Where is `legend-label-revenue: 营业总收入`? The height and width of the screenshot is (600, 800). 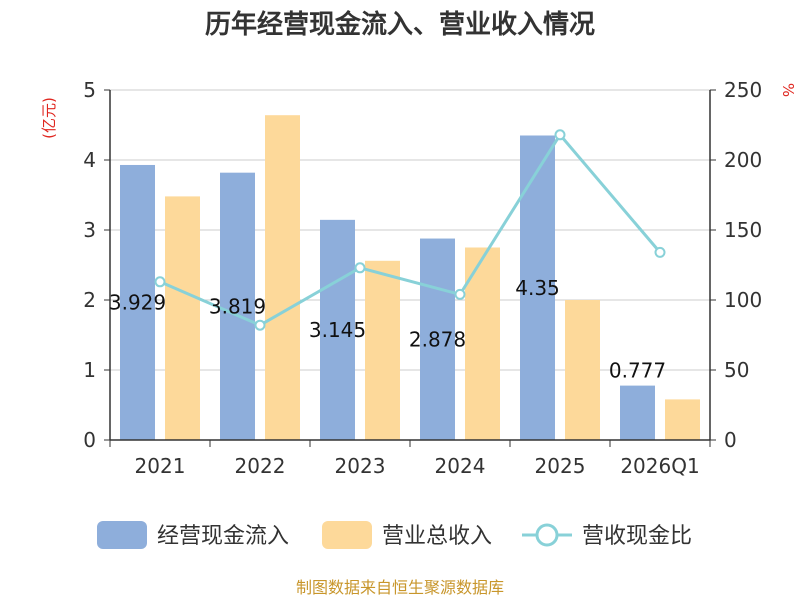
legend-label-revenue: 营业总收入 is located at coordinates (437, 536).